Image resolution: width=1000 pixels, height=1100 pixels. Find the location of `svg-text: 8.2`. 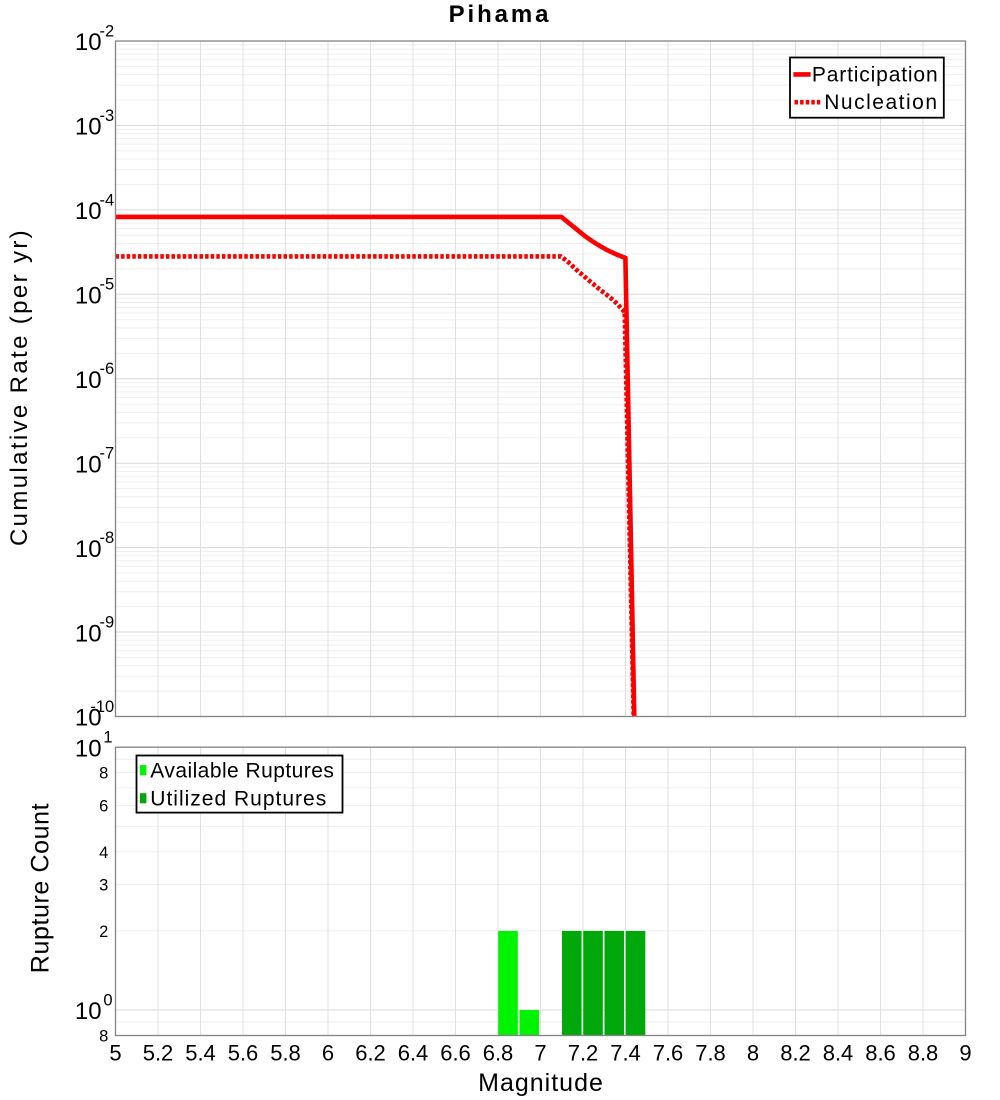

svg-text: 8.2 is located at coordinates (795, 1053).